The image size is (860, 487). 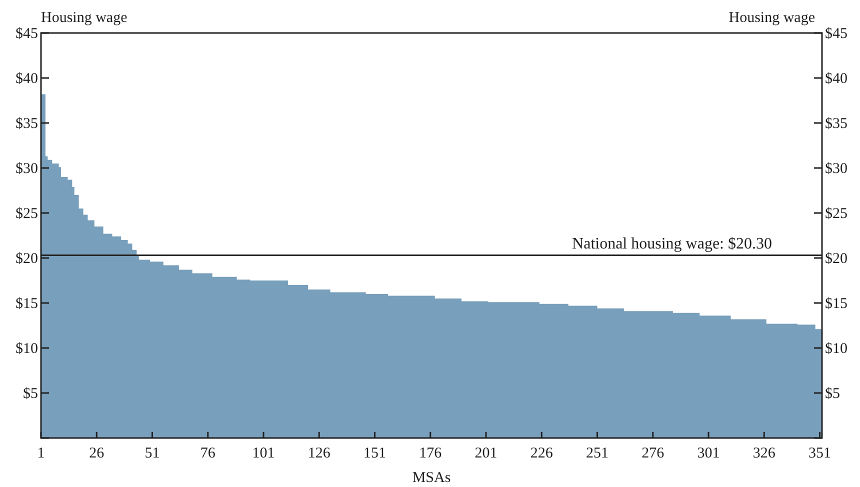 I want to click on x-tick-label: 301, so click(x=708, y=454).